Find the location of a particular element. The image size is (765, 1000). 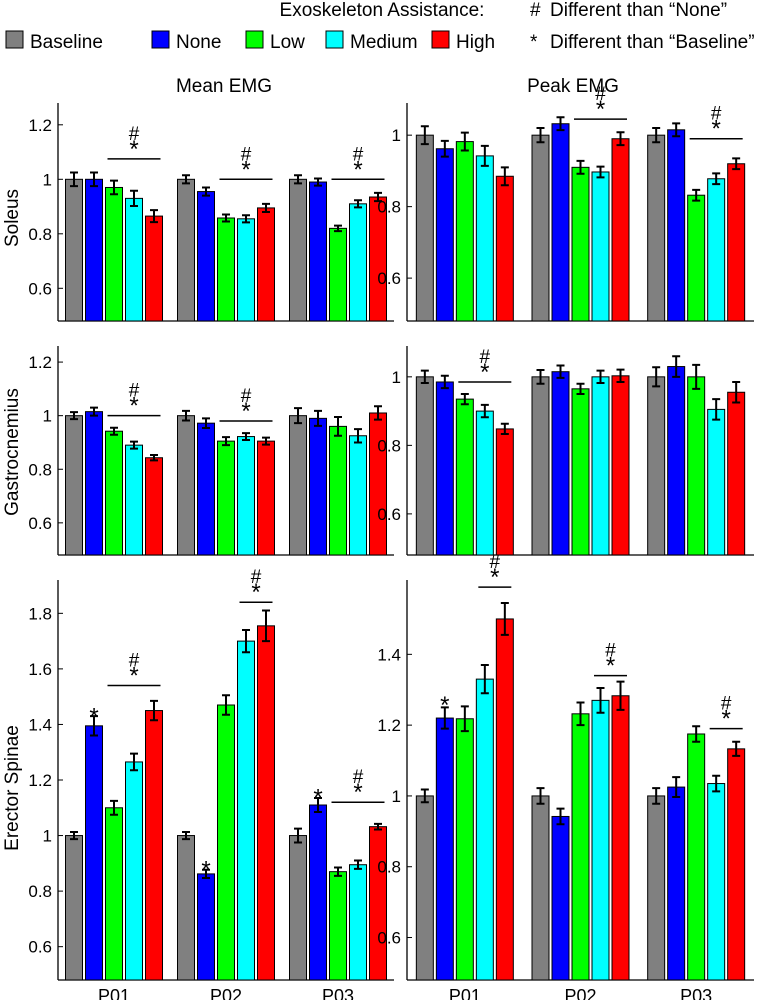

y-tick-label: 1.8 is located at coordinates (40, 613).